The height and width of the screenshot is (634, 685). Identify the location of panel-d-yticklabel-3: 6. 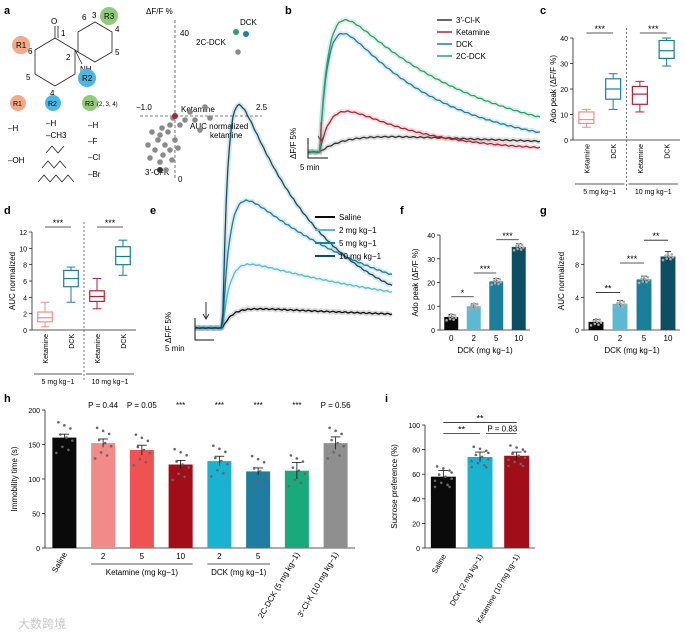
(25, 282).